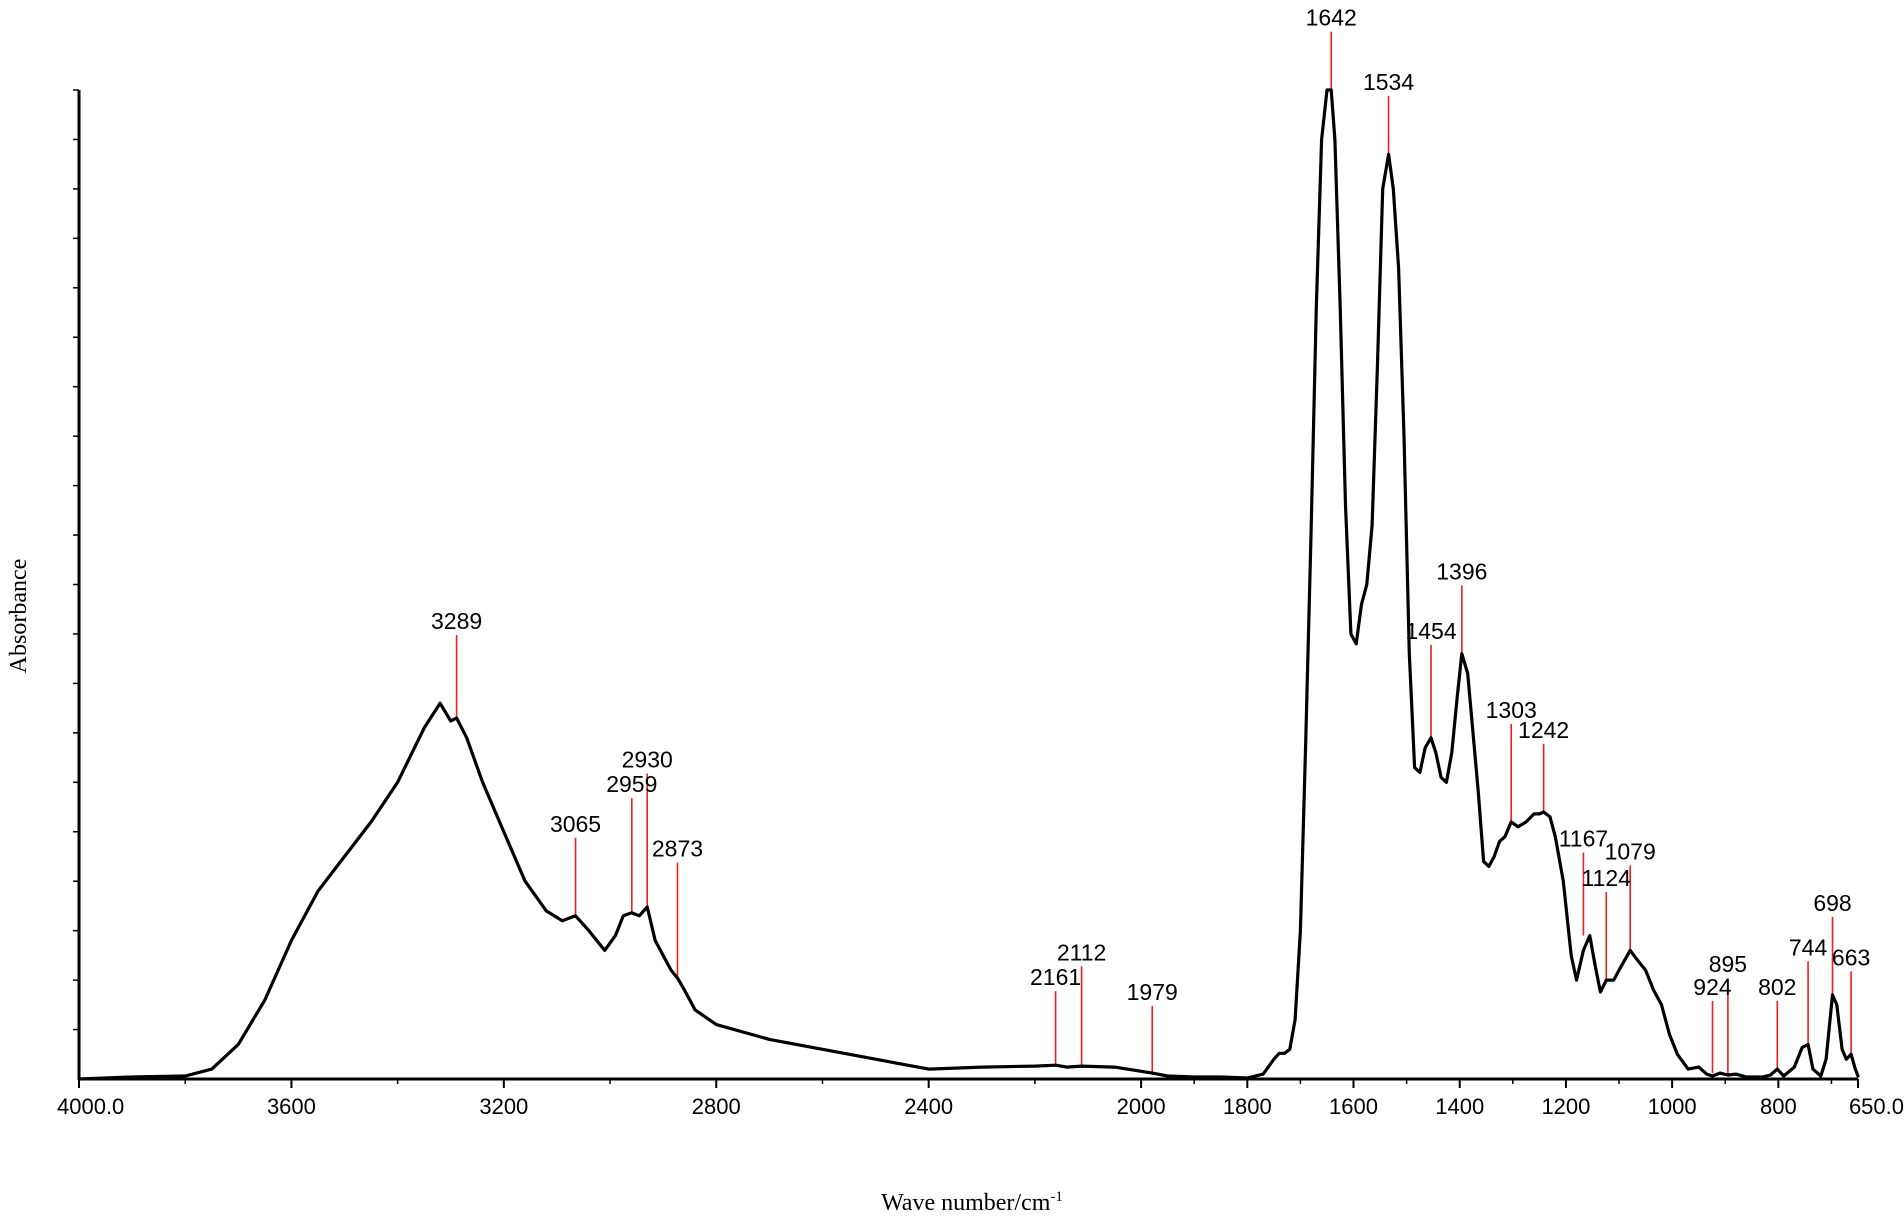  What do you see at coordinates (291, 1106) in the screenshot?
I see `x-tick-label: 3600` at bounding box center [291, 1106].